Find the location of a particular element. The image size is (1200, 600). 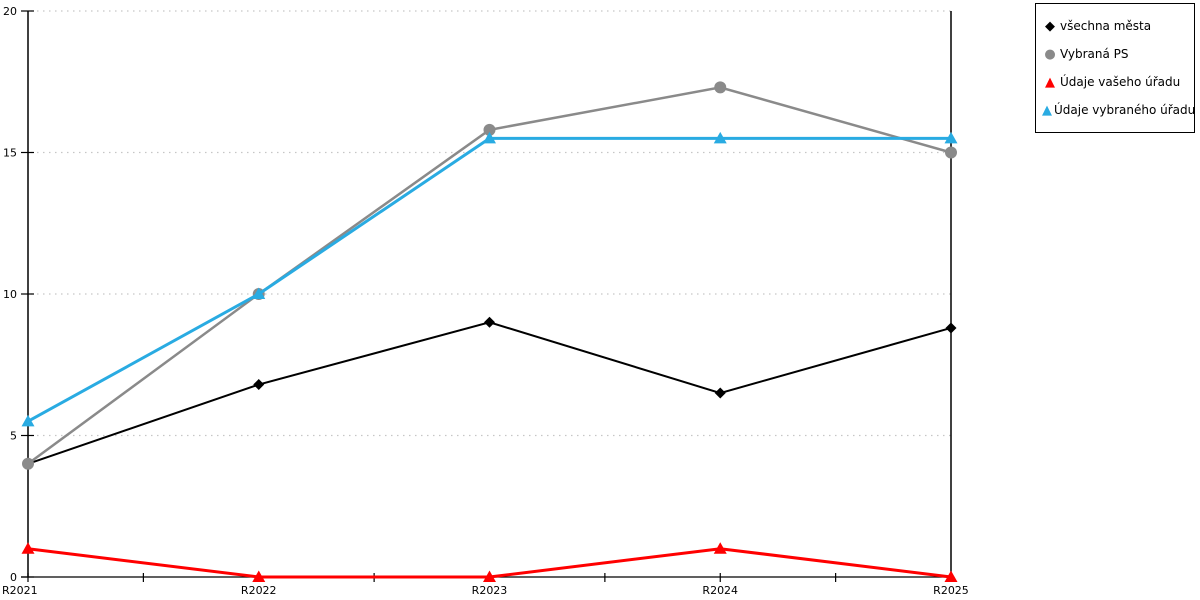

legend-label: Údaje vašeho úřadu is located at coordinates (1120, 82).